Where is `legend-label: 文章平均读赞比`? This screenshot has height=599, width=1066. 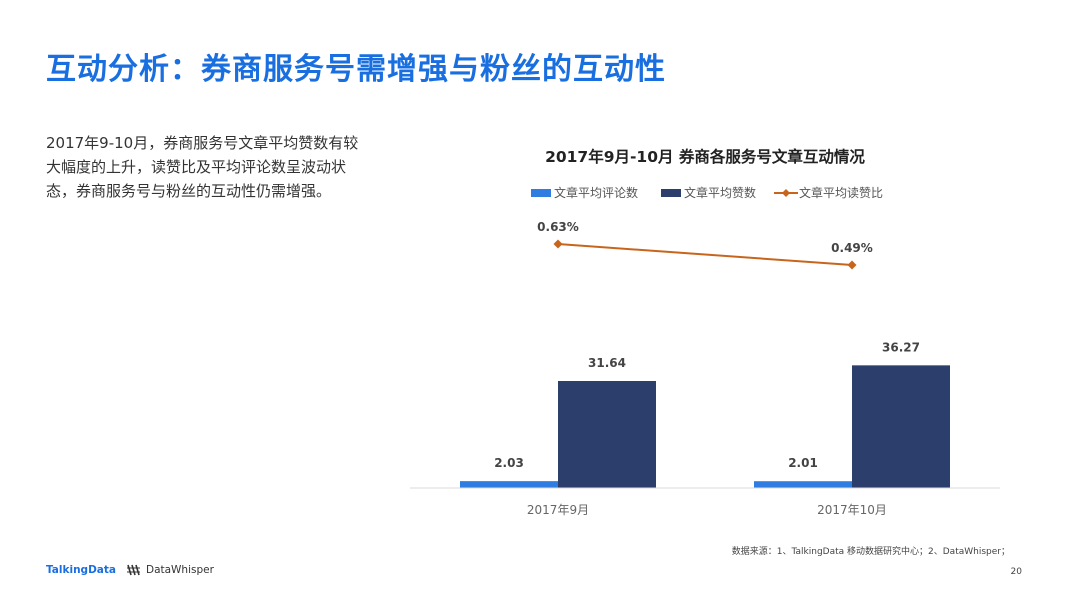 legend-label: 文章平均读赞比 is located at coordinates (841, 192).